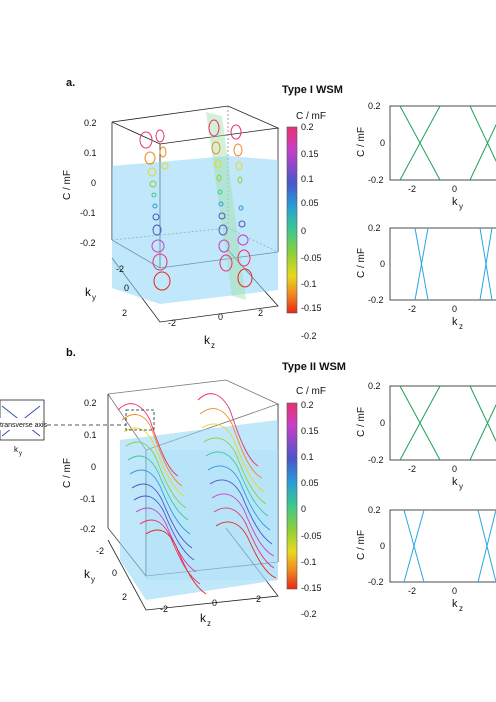 The image size is (496, 702). What do you see at coordinates (79, 183) in the screenshot?
I see `panel-a-z-axis: 0.2 0.1 0 -0.1 -0.2 C / mF` at bounding box center [79, 183].